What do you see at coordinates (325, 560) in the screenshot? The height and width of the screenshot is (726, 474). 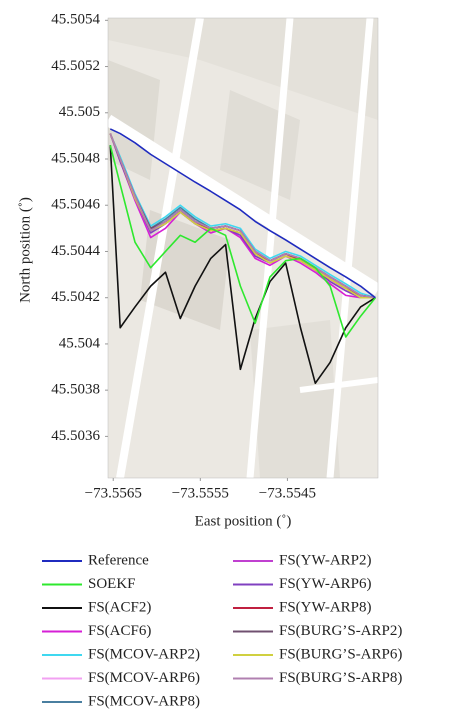 I see `legend-label: FS(YW-ARP2)` at bounding box center [325, 560].